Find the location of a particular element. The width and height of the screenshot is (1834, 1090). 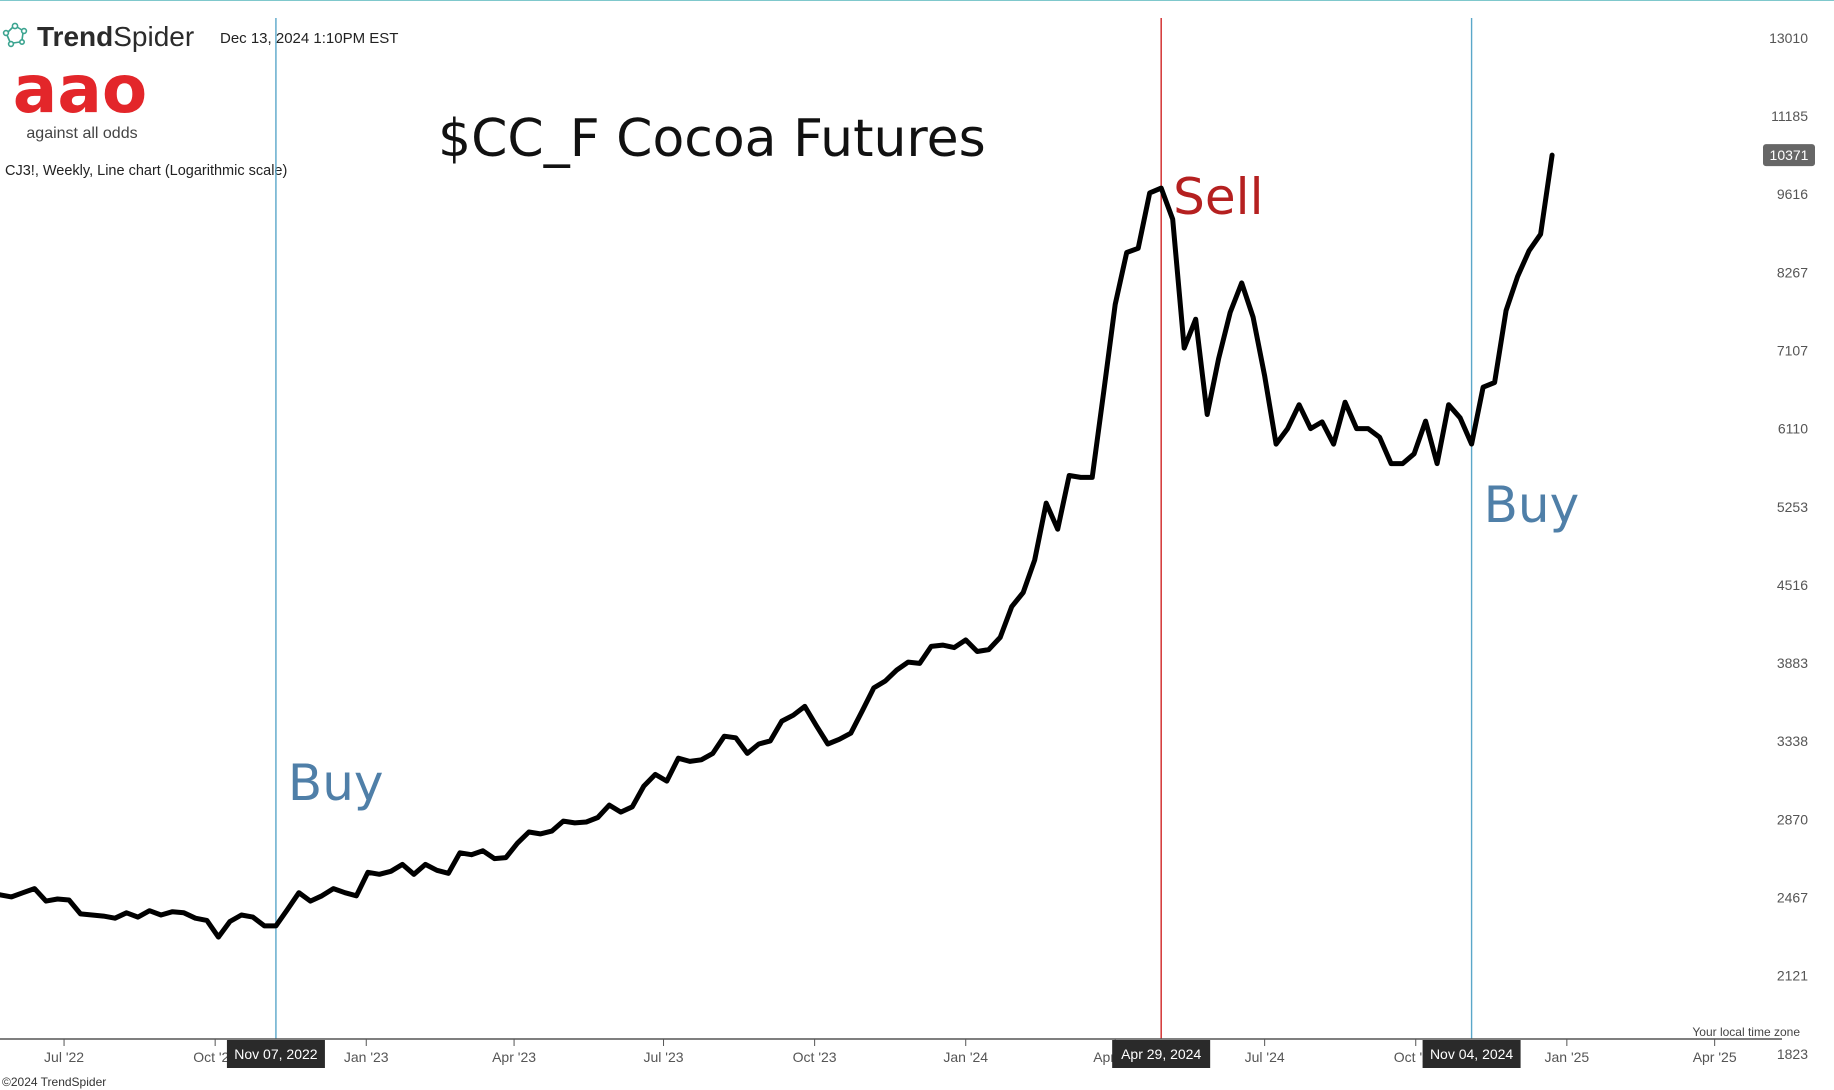

aao-logo: aao against all odds is located at coordinates (80, 96).